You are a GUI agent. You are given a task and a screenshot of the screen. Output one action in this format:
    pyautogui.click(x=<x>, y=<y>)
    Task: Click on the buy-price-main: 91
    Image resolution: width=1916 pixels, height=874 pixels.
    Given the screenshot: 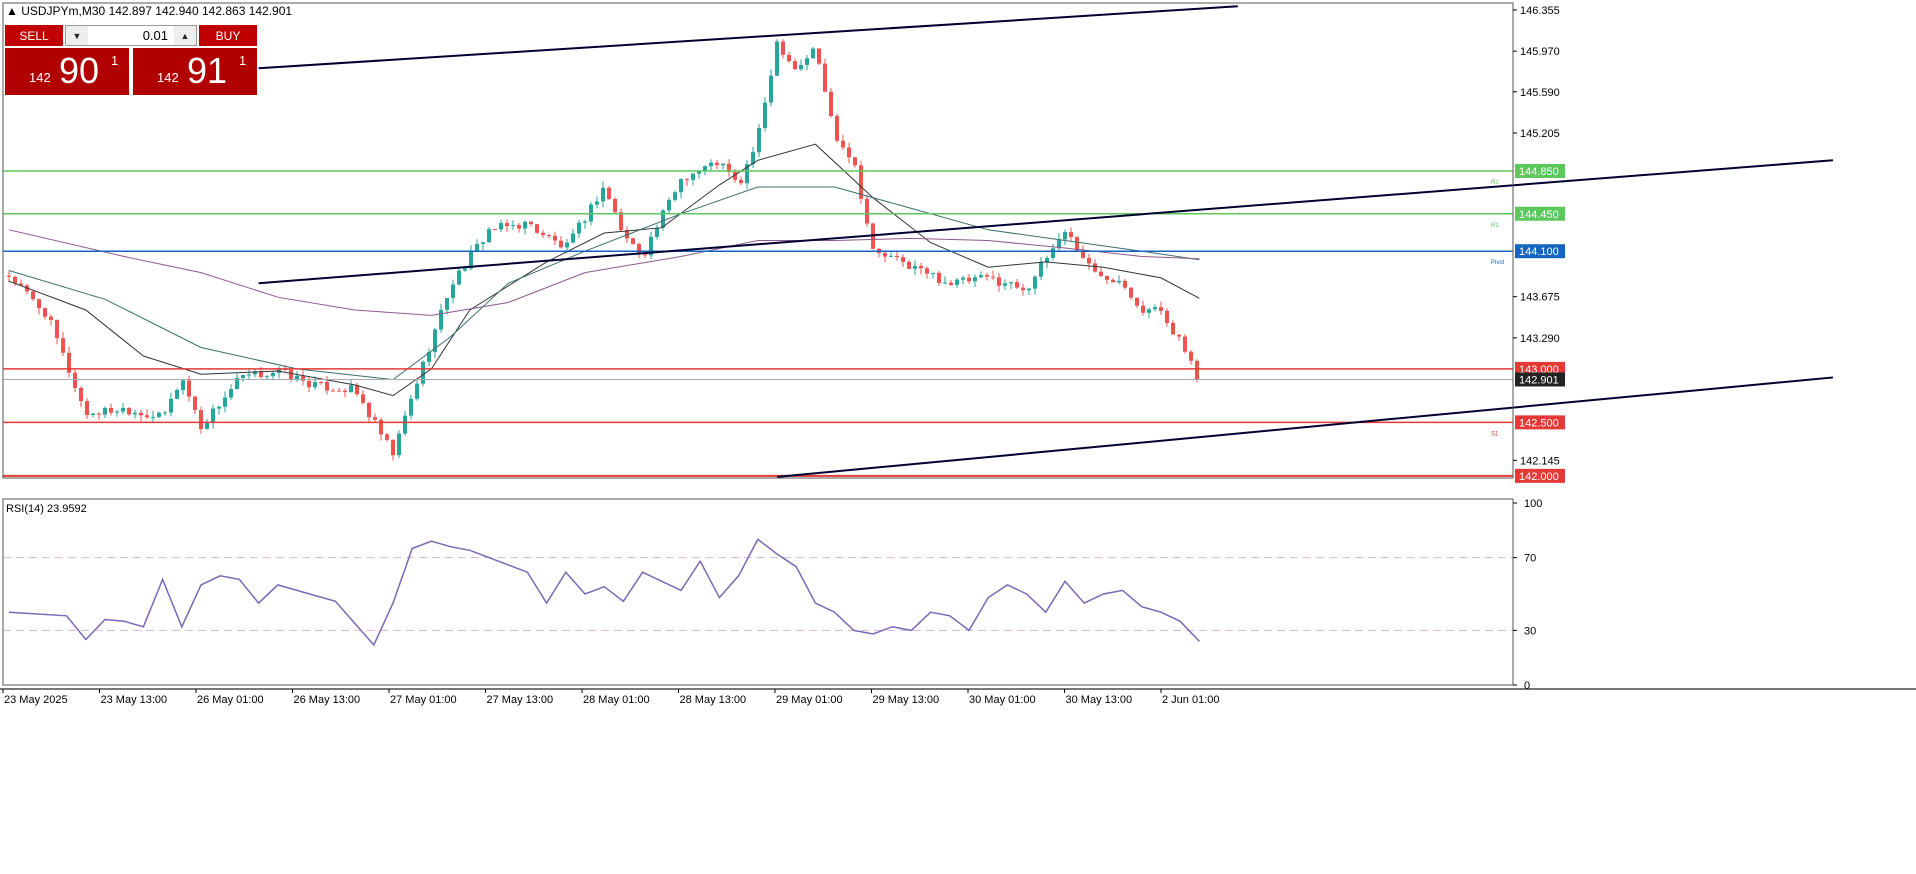 What is the action you would take?
    pyautogui.click(x=207, y=70)
    